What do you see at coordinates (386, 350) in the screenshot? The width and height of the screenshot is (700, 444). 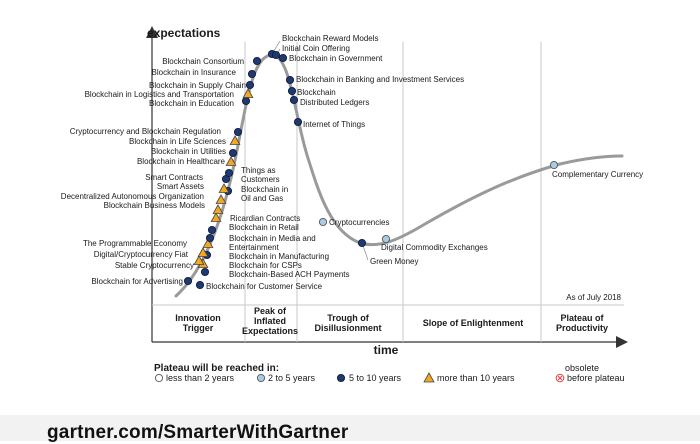 I see `x-axis-label: time` at bounding box center [386, 350].